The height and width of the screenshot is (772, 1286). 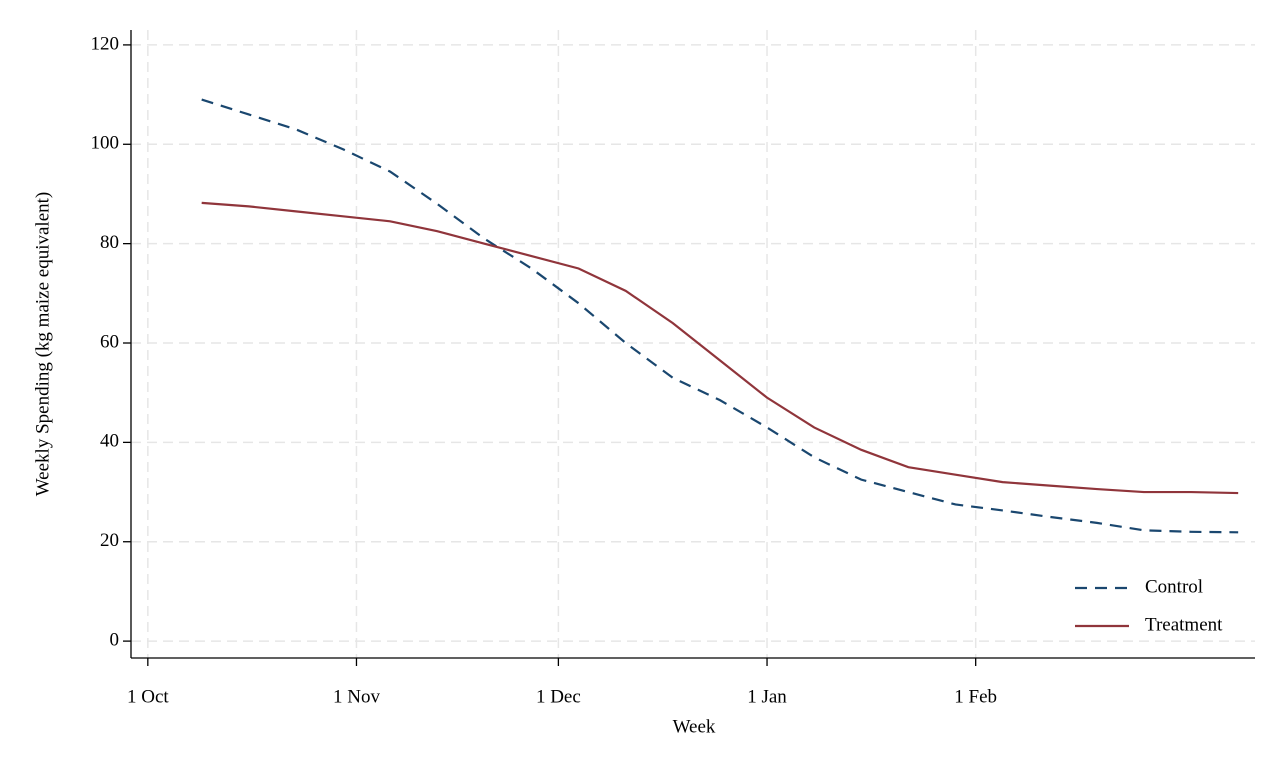 I want to click on y-tick-label: 60, so click(x=109, y=341).